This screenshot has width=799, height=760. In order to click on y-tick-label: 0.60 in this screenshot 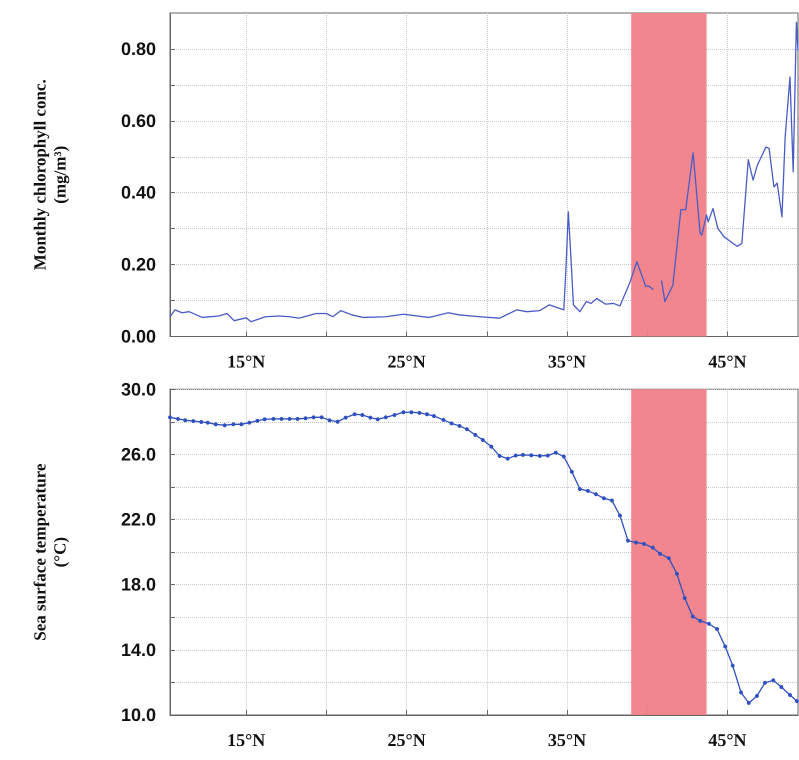, I will do `click(138, 120)`.